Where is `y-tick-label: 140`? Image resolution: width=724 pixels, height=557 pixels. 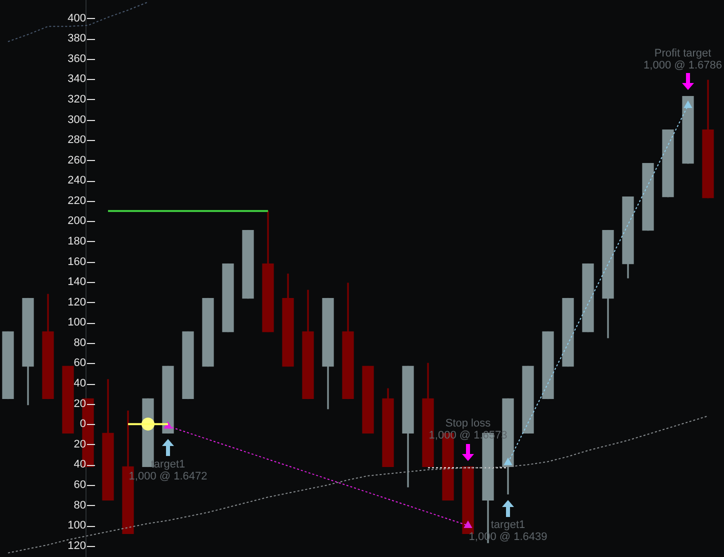
y-tick-label: 140 is located at coordinates (77, 282).